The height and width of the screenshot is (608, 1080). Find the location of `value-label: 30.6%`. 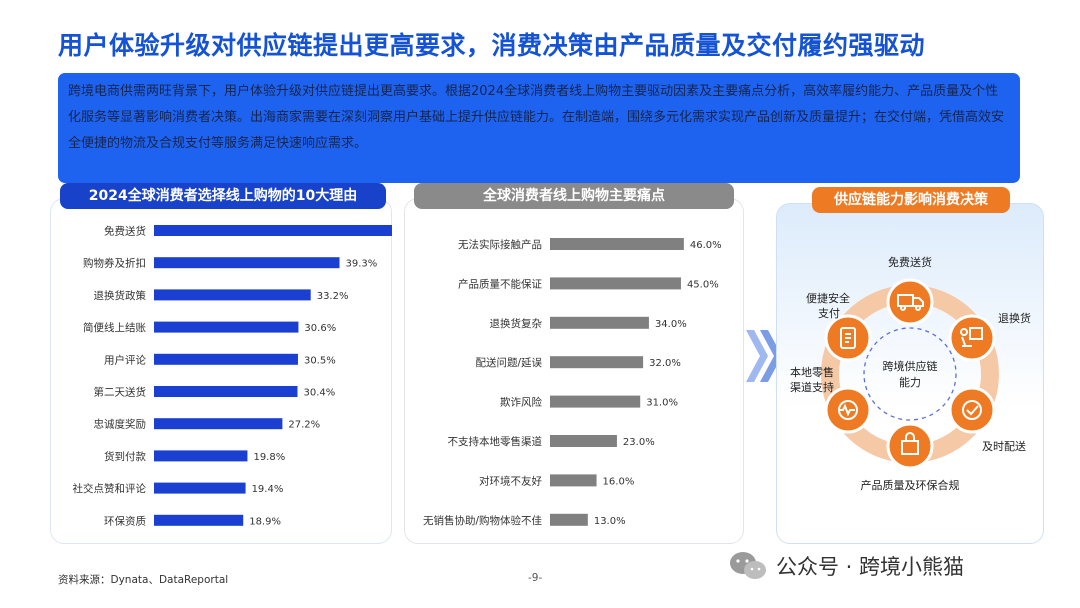

value-label: 30.6% is located at coordinates (320, 328).